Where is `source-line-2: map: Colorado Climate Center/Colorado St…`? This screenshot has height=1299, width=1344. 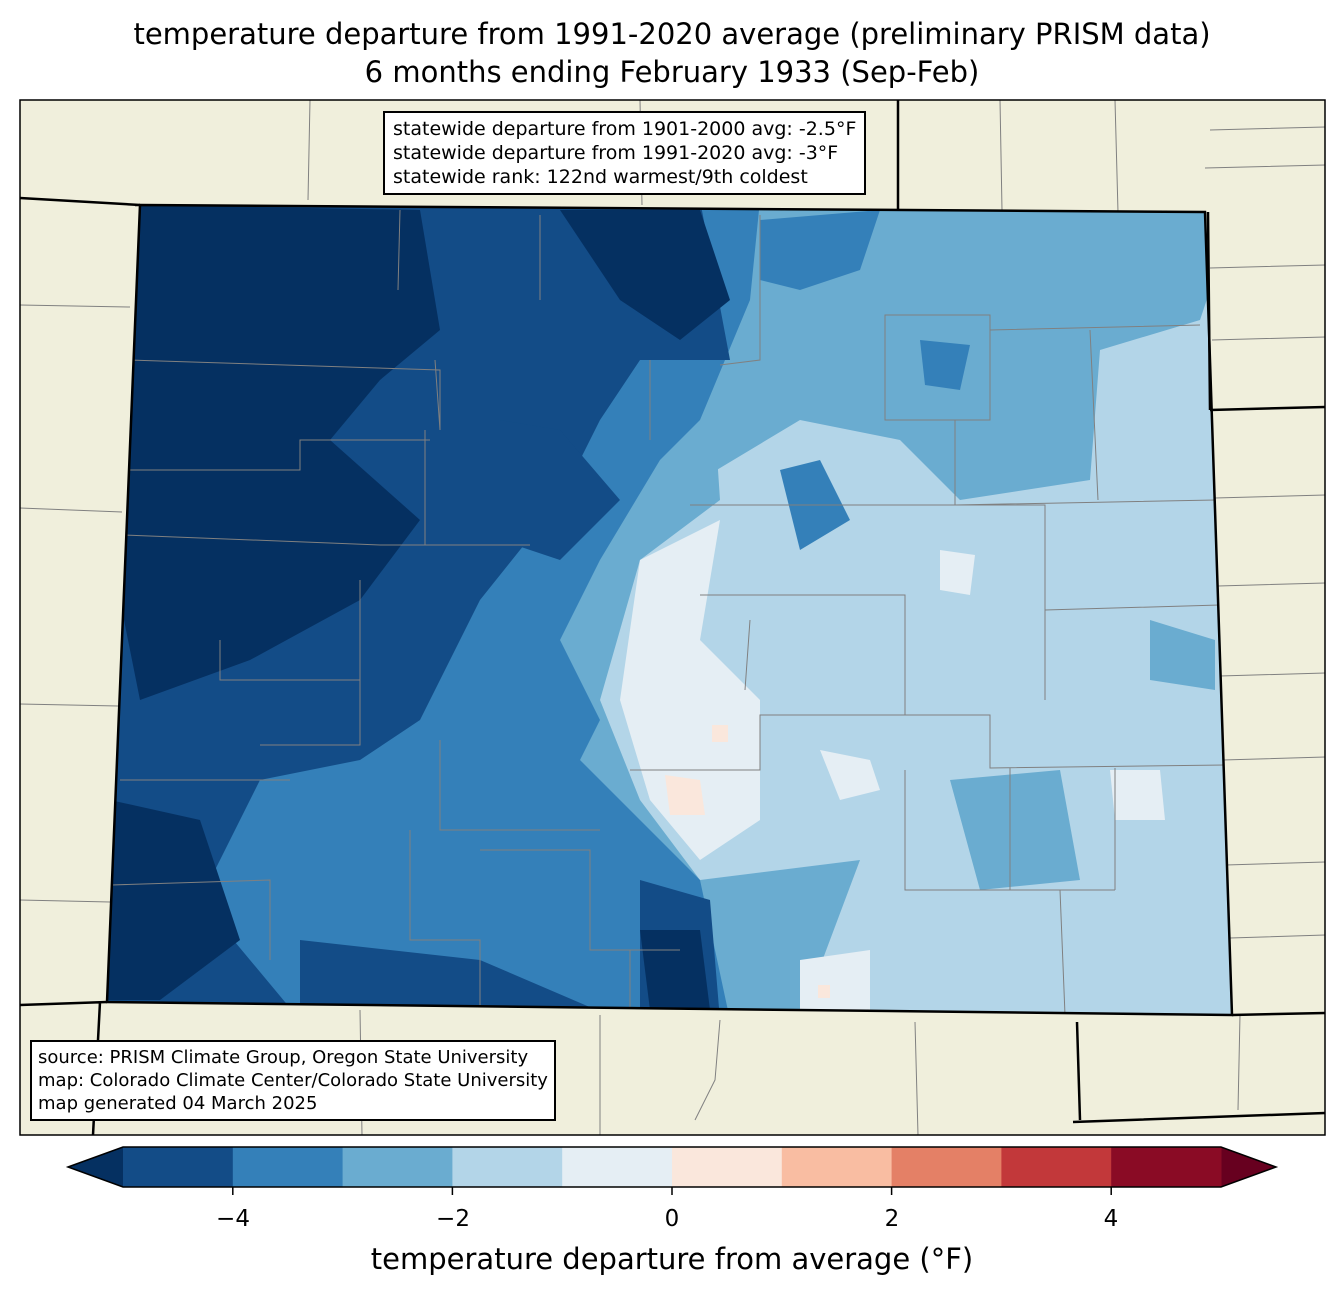
source-line-2: map: Colorado Climate Center/Colorado St… is located at coordinates (293, 1080).